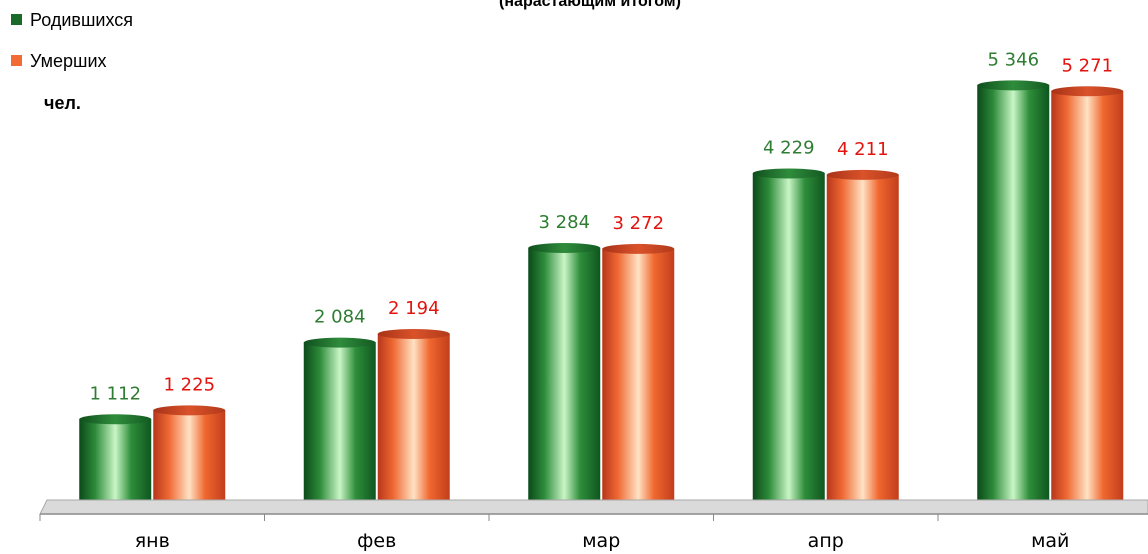 The width and height of the screenshot is (1148, 554). What do you see at coordinates (1087, 65) in the screenshot?
I see `data-label-deaths-4: 5 271` at bounding box center [1087, 65].